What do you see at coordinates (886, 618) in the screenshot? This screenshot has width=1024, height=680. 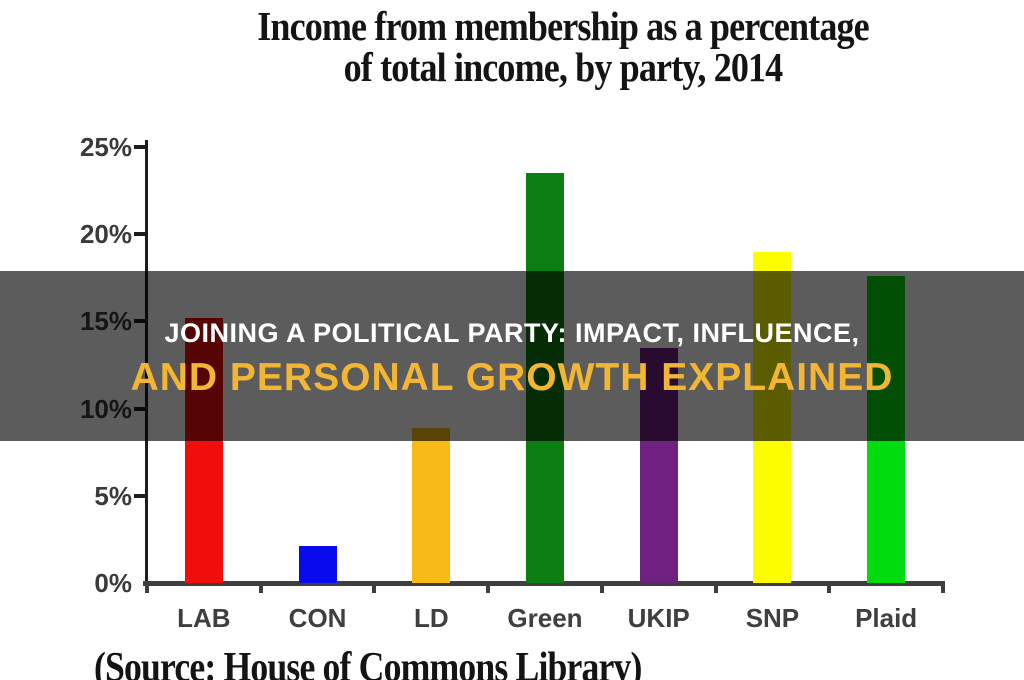 I see `x-category-label-Plaid: Plaid` at bounding box center [886, 618].